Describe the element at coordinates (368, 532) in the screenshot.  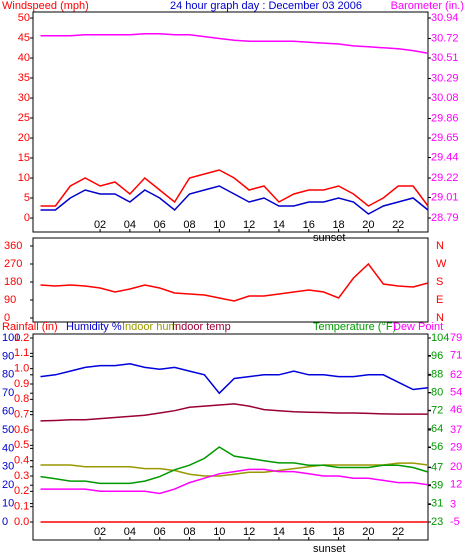
I see `x-tick-label: 20` at that location.